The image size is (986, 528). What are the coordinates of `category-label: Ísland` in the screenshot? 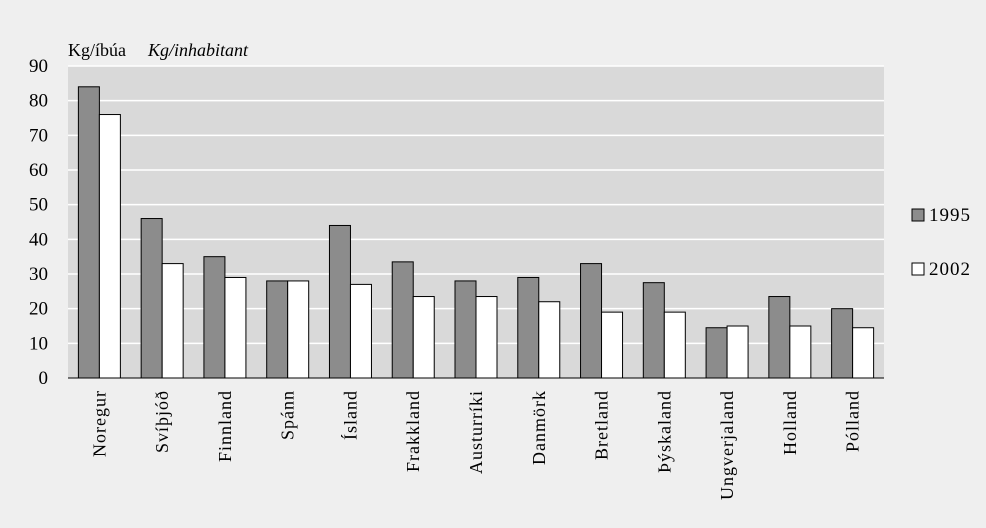 It's located at (349, 415).